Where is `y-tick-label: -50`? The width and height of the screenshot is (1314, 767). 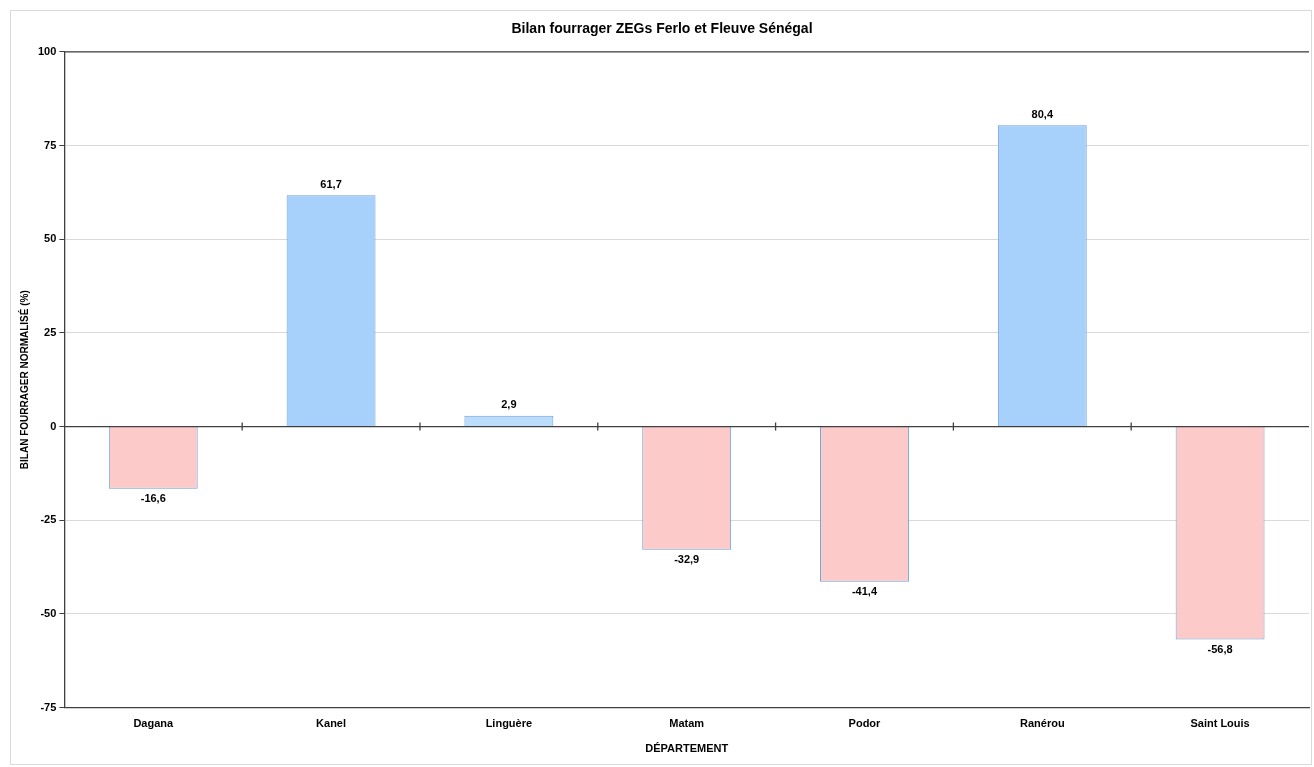
y-tick-label: -50 is located at coordinates (48, 612).